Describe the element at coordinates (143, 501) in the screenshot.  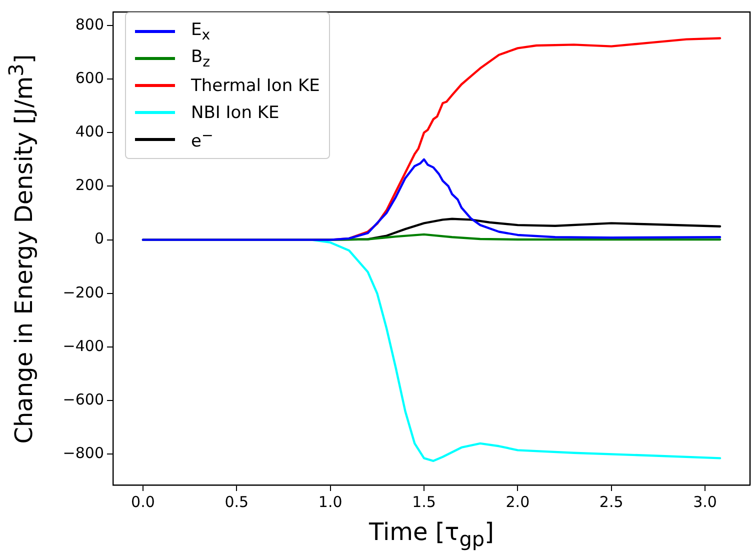
I see `x-tick-label: 0.0` at that location.